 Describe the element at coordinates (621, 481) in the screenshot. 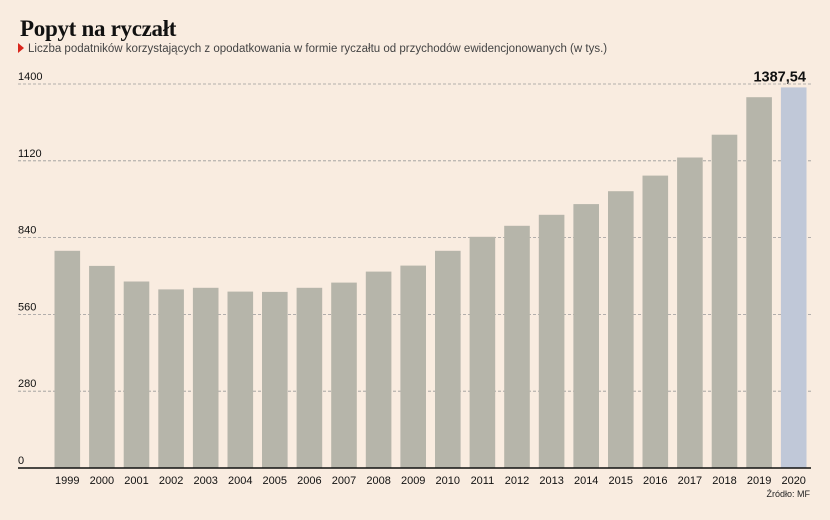

I see `x-tick-label: 2015` at that location.